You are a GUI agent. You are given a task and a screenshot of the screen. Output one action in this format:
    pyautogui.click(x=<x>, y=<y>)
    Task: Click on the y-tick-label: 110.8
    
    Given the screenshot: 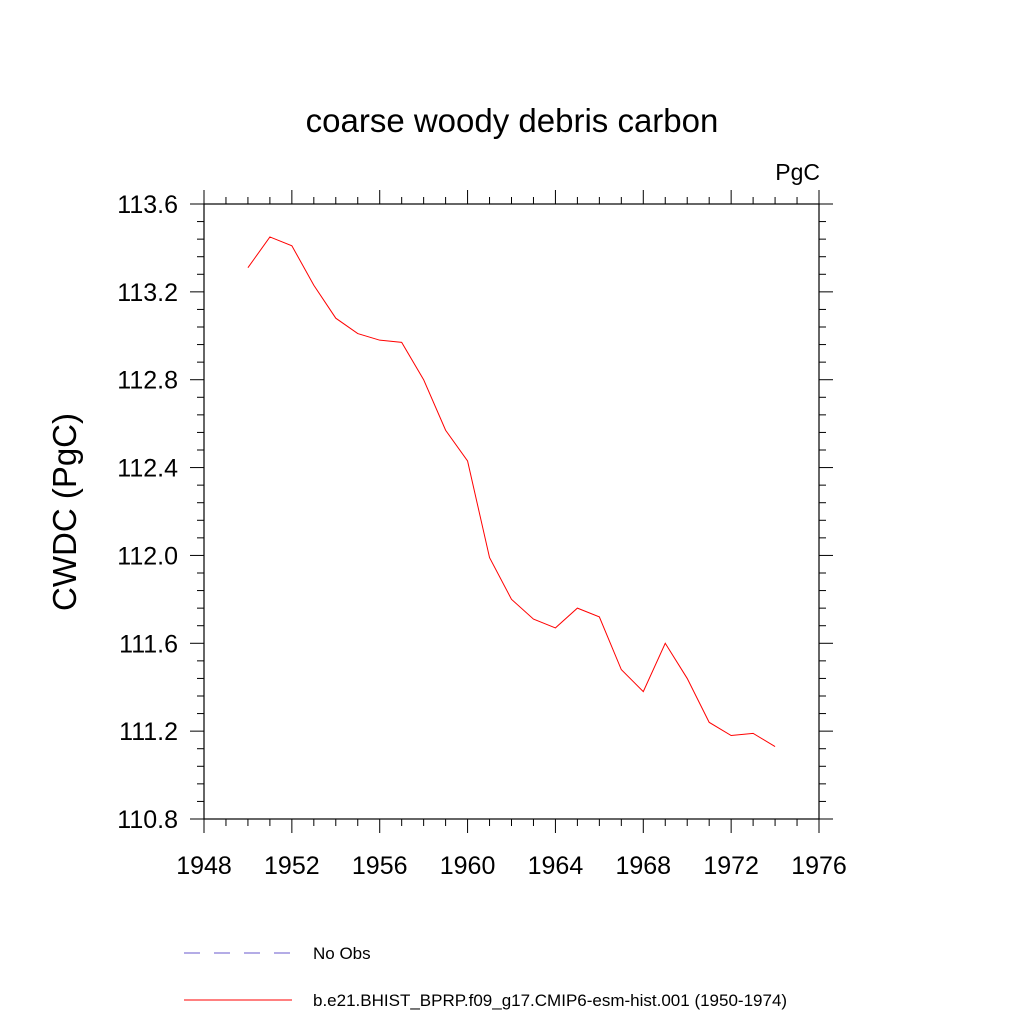 What is the action you would take?
    pyautogui.click(x=147, y=820)
    